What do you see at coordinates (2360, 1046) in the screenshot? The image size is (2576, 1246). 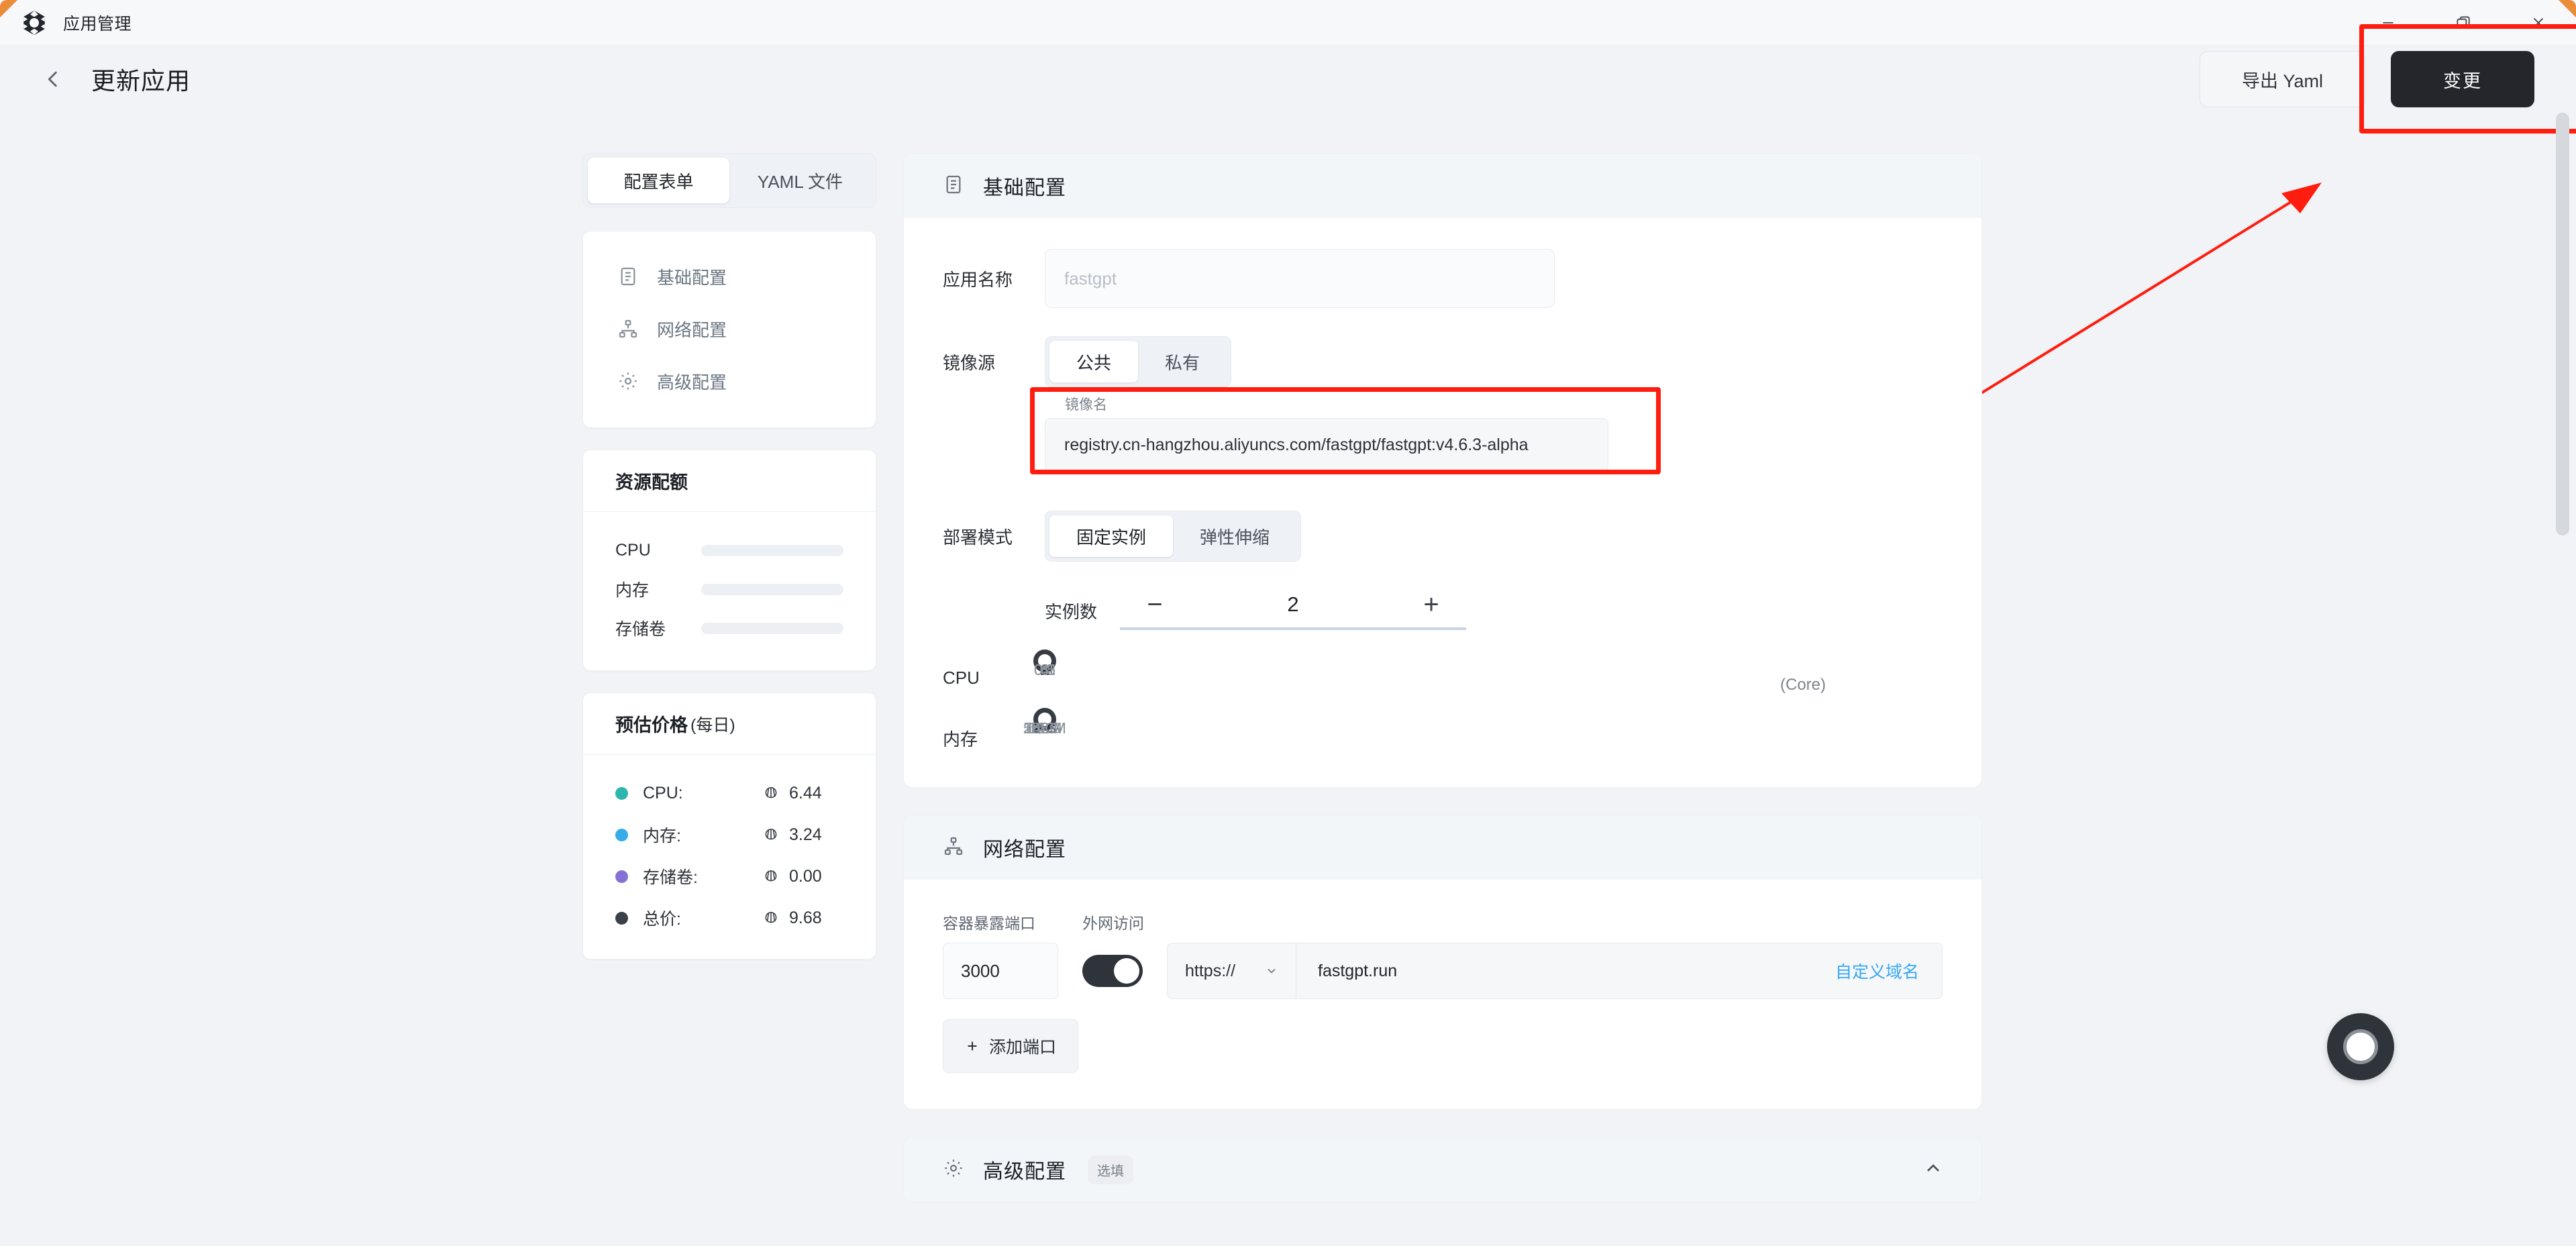 I see `recording-indicator` at bounding box center [2360, 1046].